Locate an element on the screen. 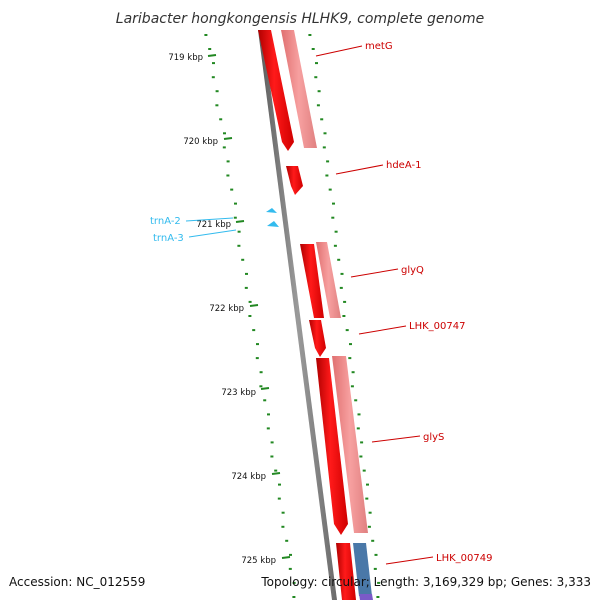 This screenshot has width=600, height=600. tick-720: 720 kbp is located at coordinates (208, 142).